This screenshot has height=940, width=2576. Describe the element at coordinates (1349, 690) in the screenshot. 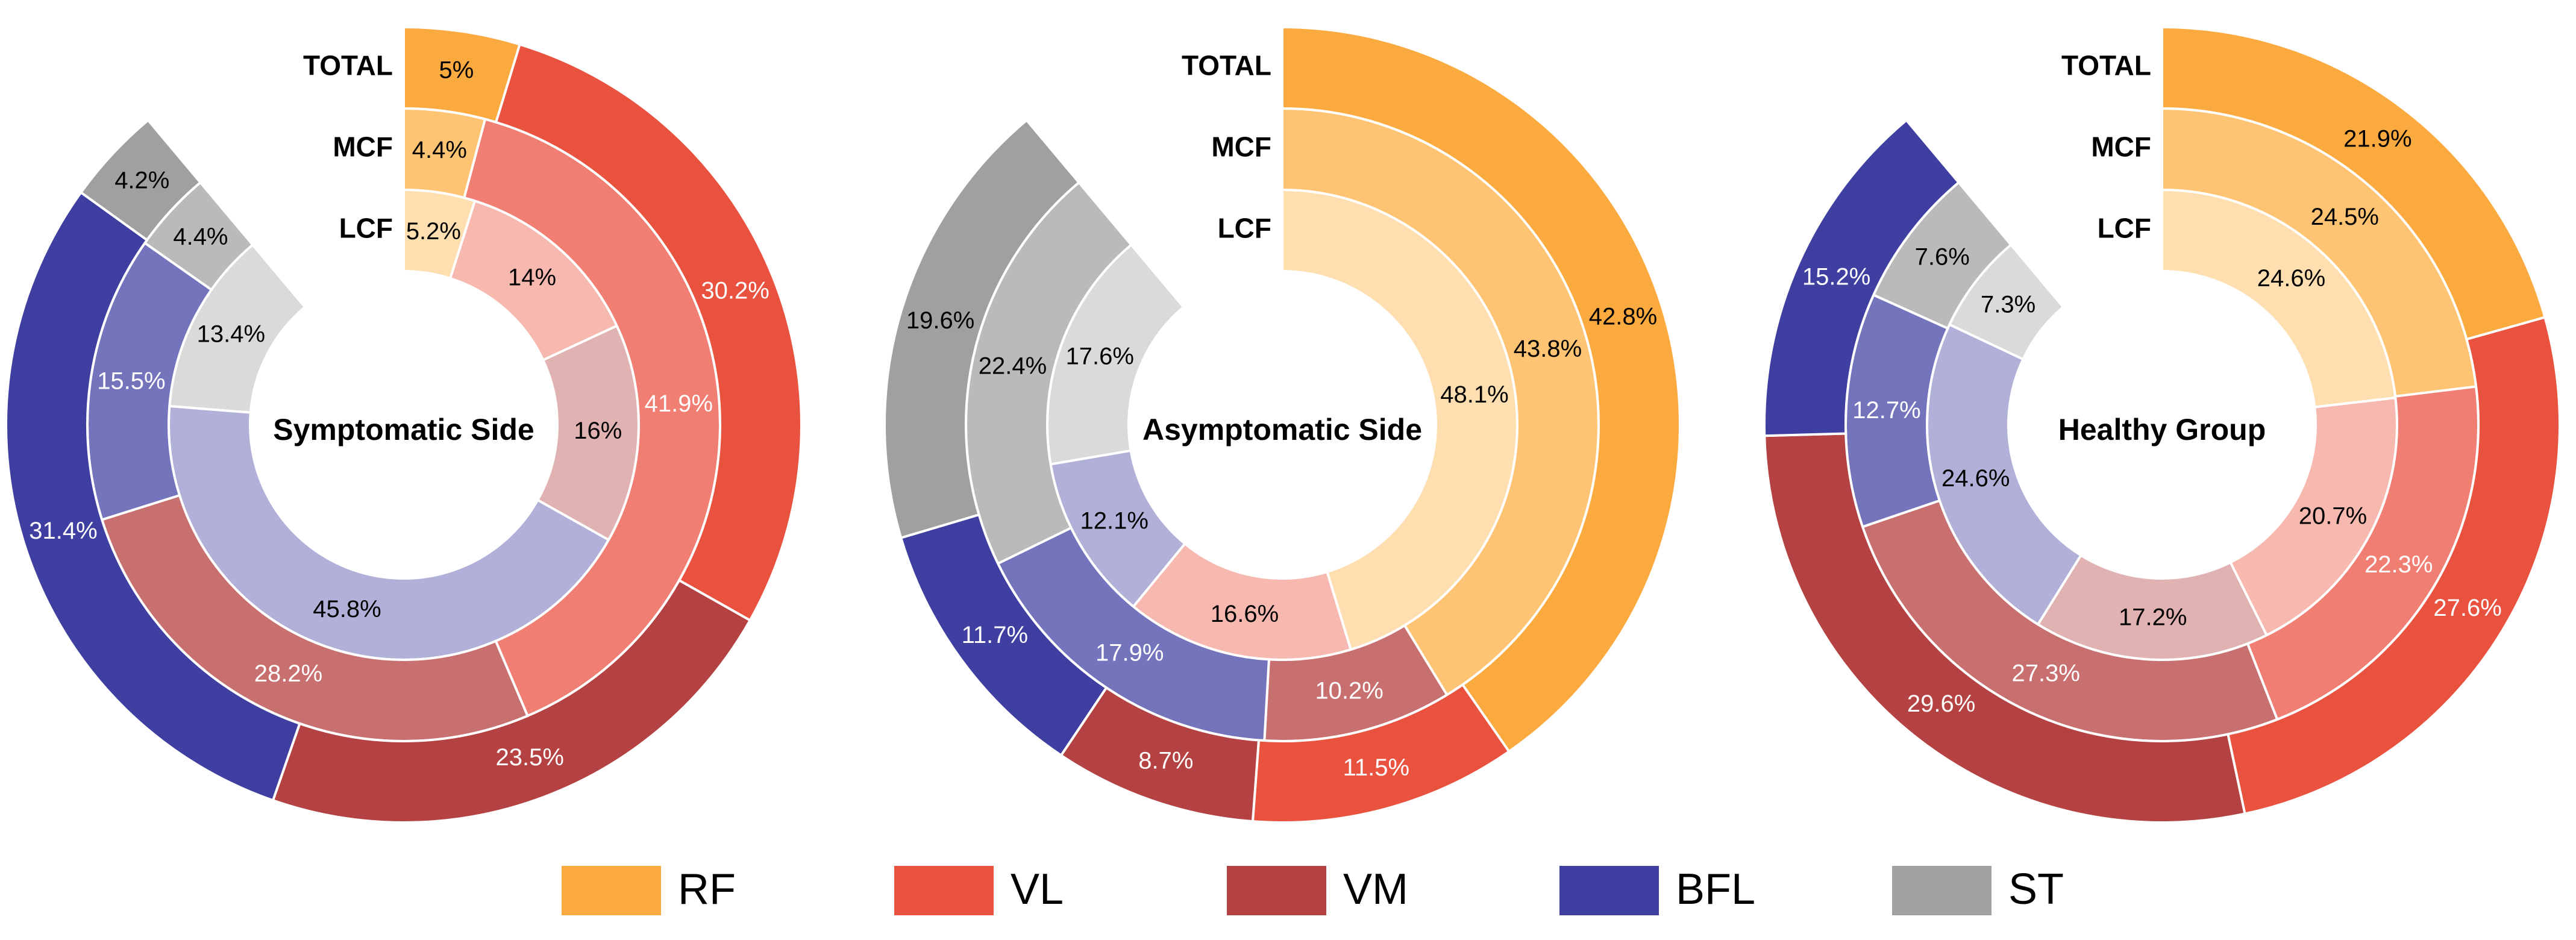

I see `value-label-mcf-vm: 10.2%` at that location.